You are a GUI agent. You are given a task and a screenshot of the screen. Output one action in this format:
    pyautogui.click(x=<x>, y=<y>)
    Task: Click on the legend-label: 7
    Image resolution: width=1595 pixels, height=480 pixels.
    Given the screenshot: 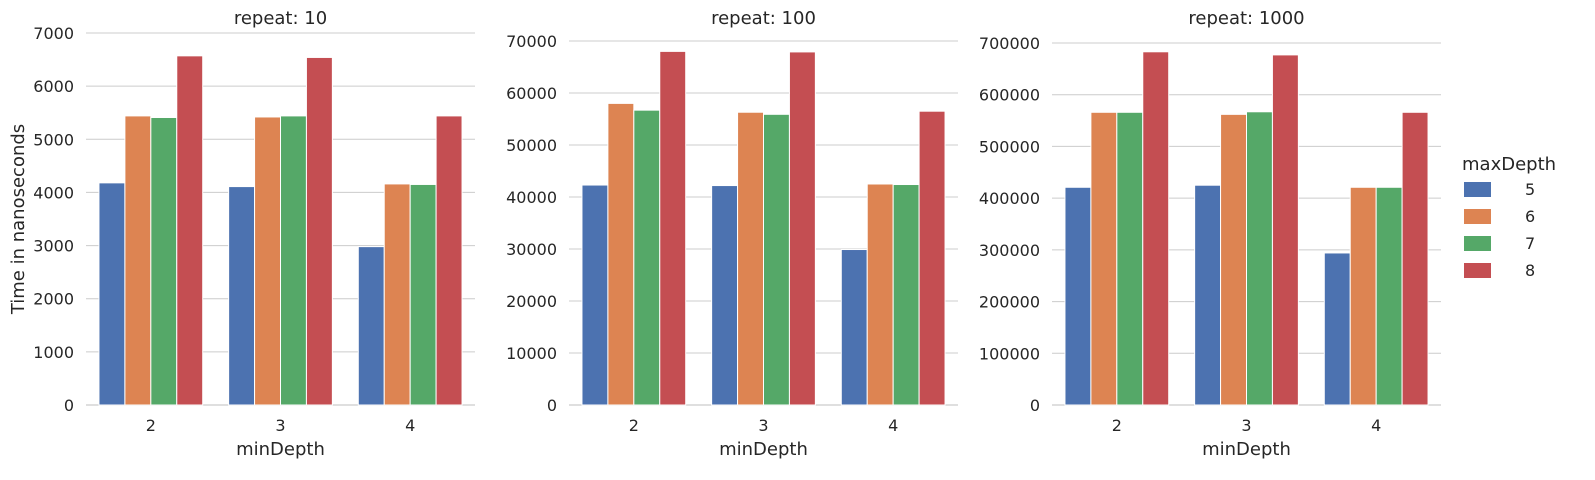 What is the action you would take?
    pyautogui.click(x=1530, y=243)
    